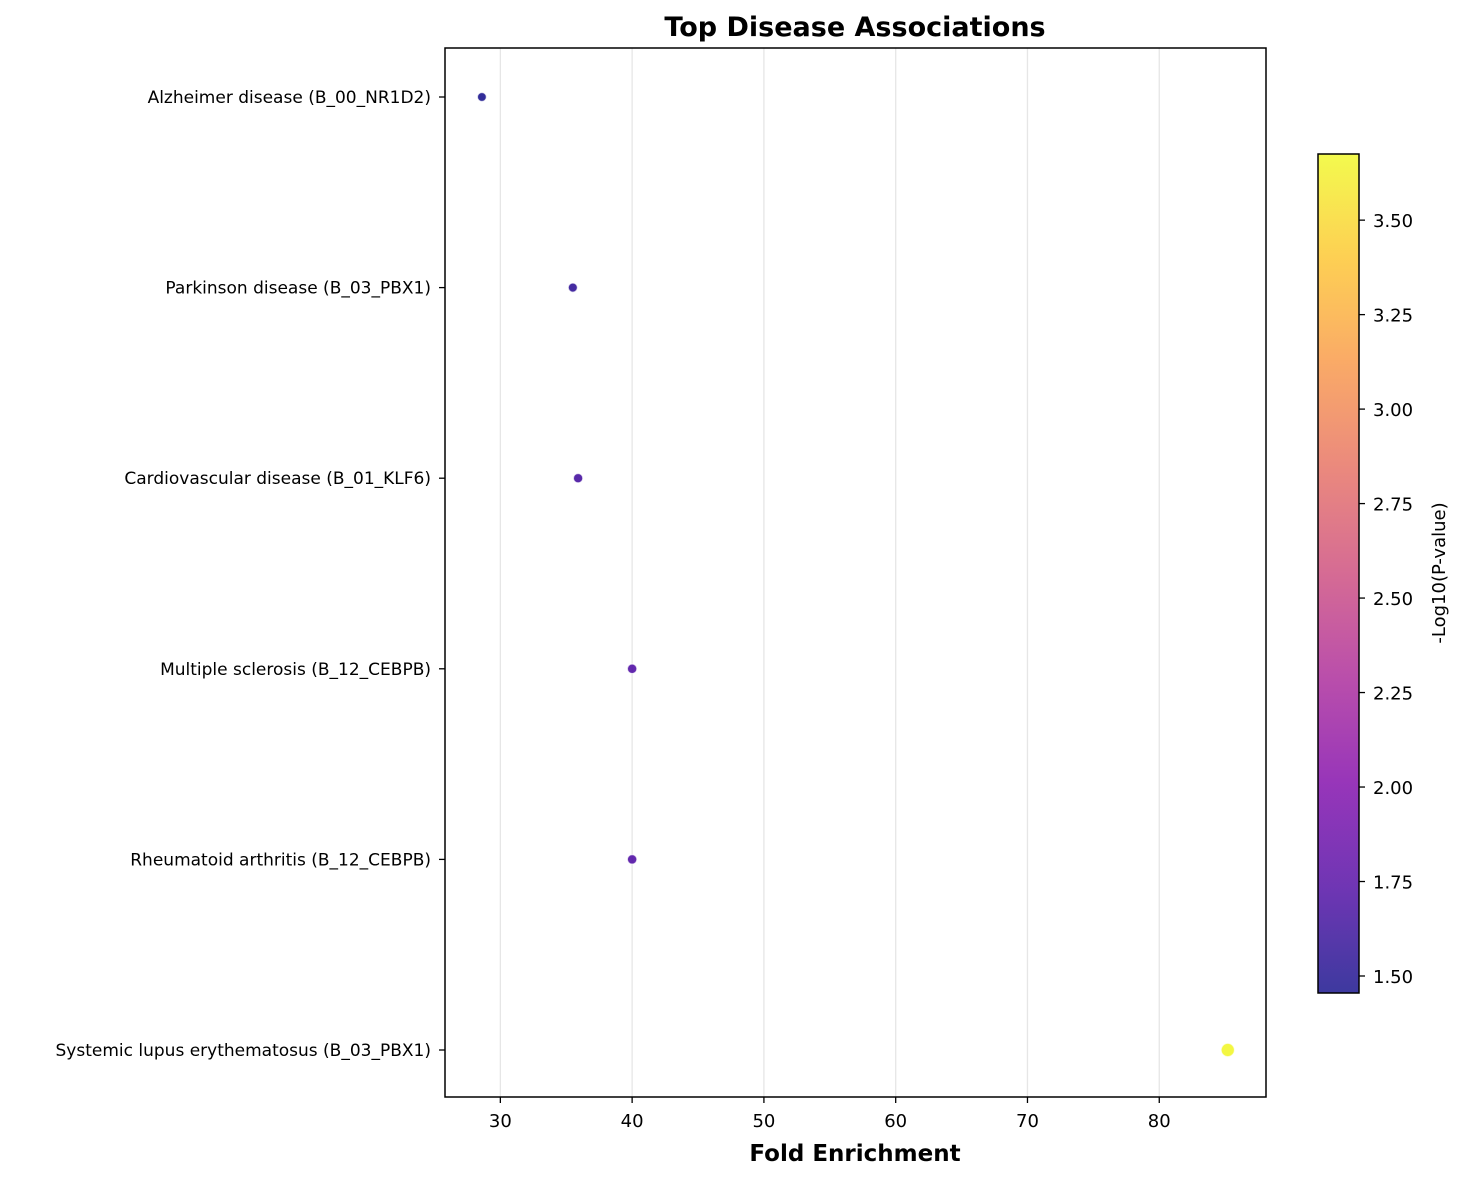 The width and height of the screenshot is (1463, 1184). Describe the element at coordinates (1027, 1121) in the screenshot. I see `x-tick-label: 70` at that location.